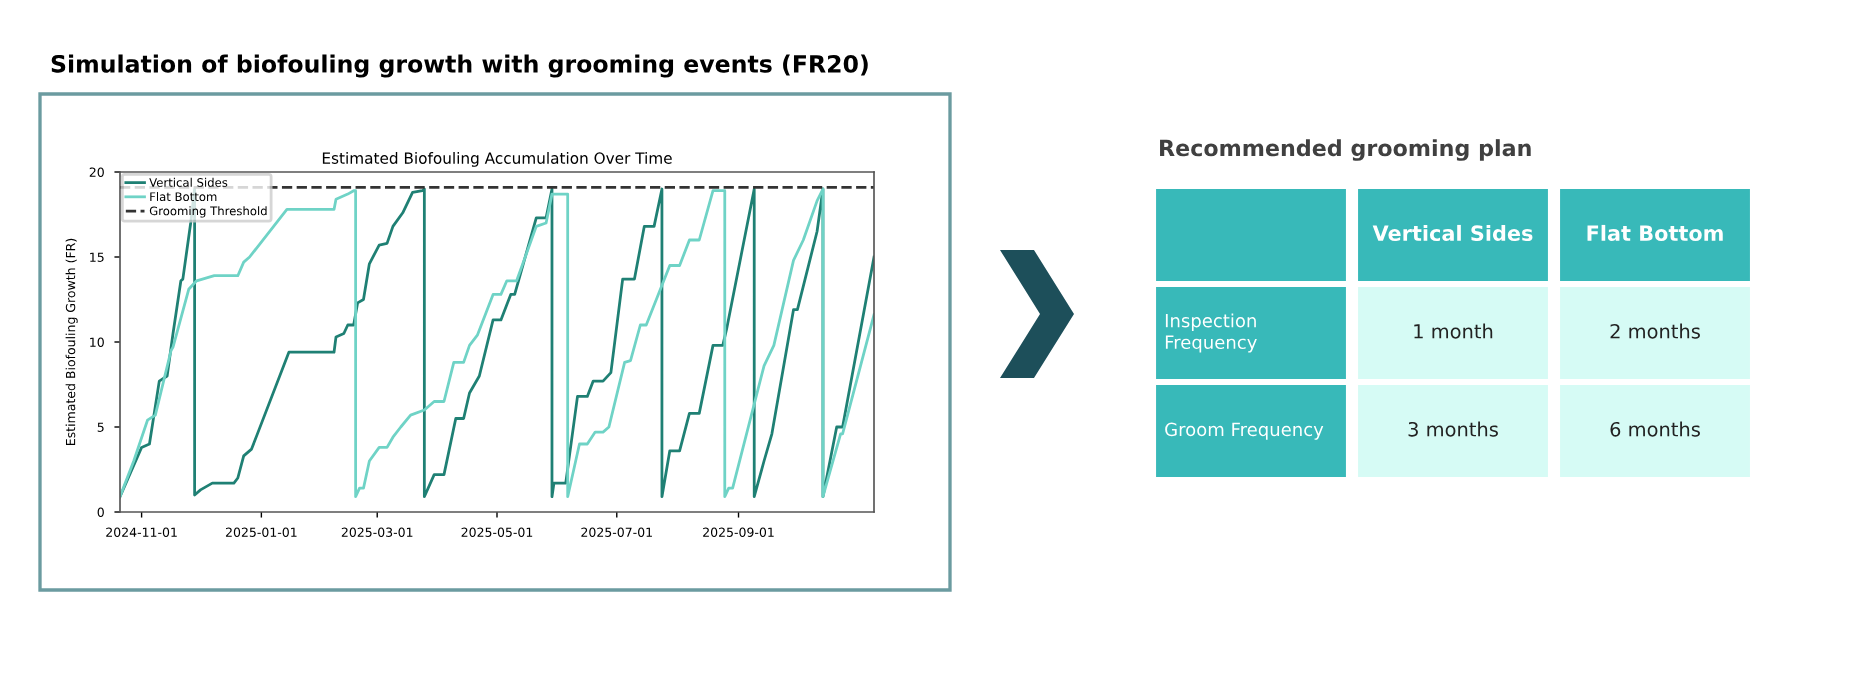 The image size is (1856, 678). What do you see at coordinates (1452, 233) in the screenshot?
I see `category-label: Vertical Sides` at bounding box center [1452, 233].